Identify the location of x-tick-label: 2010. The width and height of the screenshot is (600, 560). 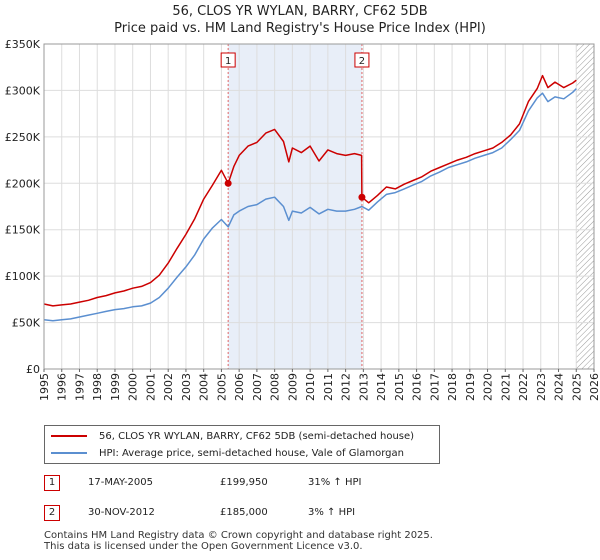
(310, 387).